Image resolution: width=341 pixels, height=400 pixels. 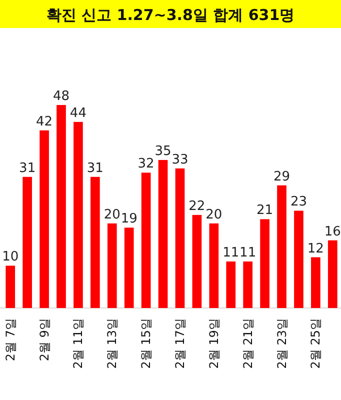 What do you see at coordinates (44, 122) in the screenshot?
I see `data-label: 42` at bounding box center [44, 122].